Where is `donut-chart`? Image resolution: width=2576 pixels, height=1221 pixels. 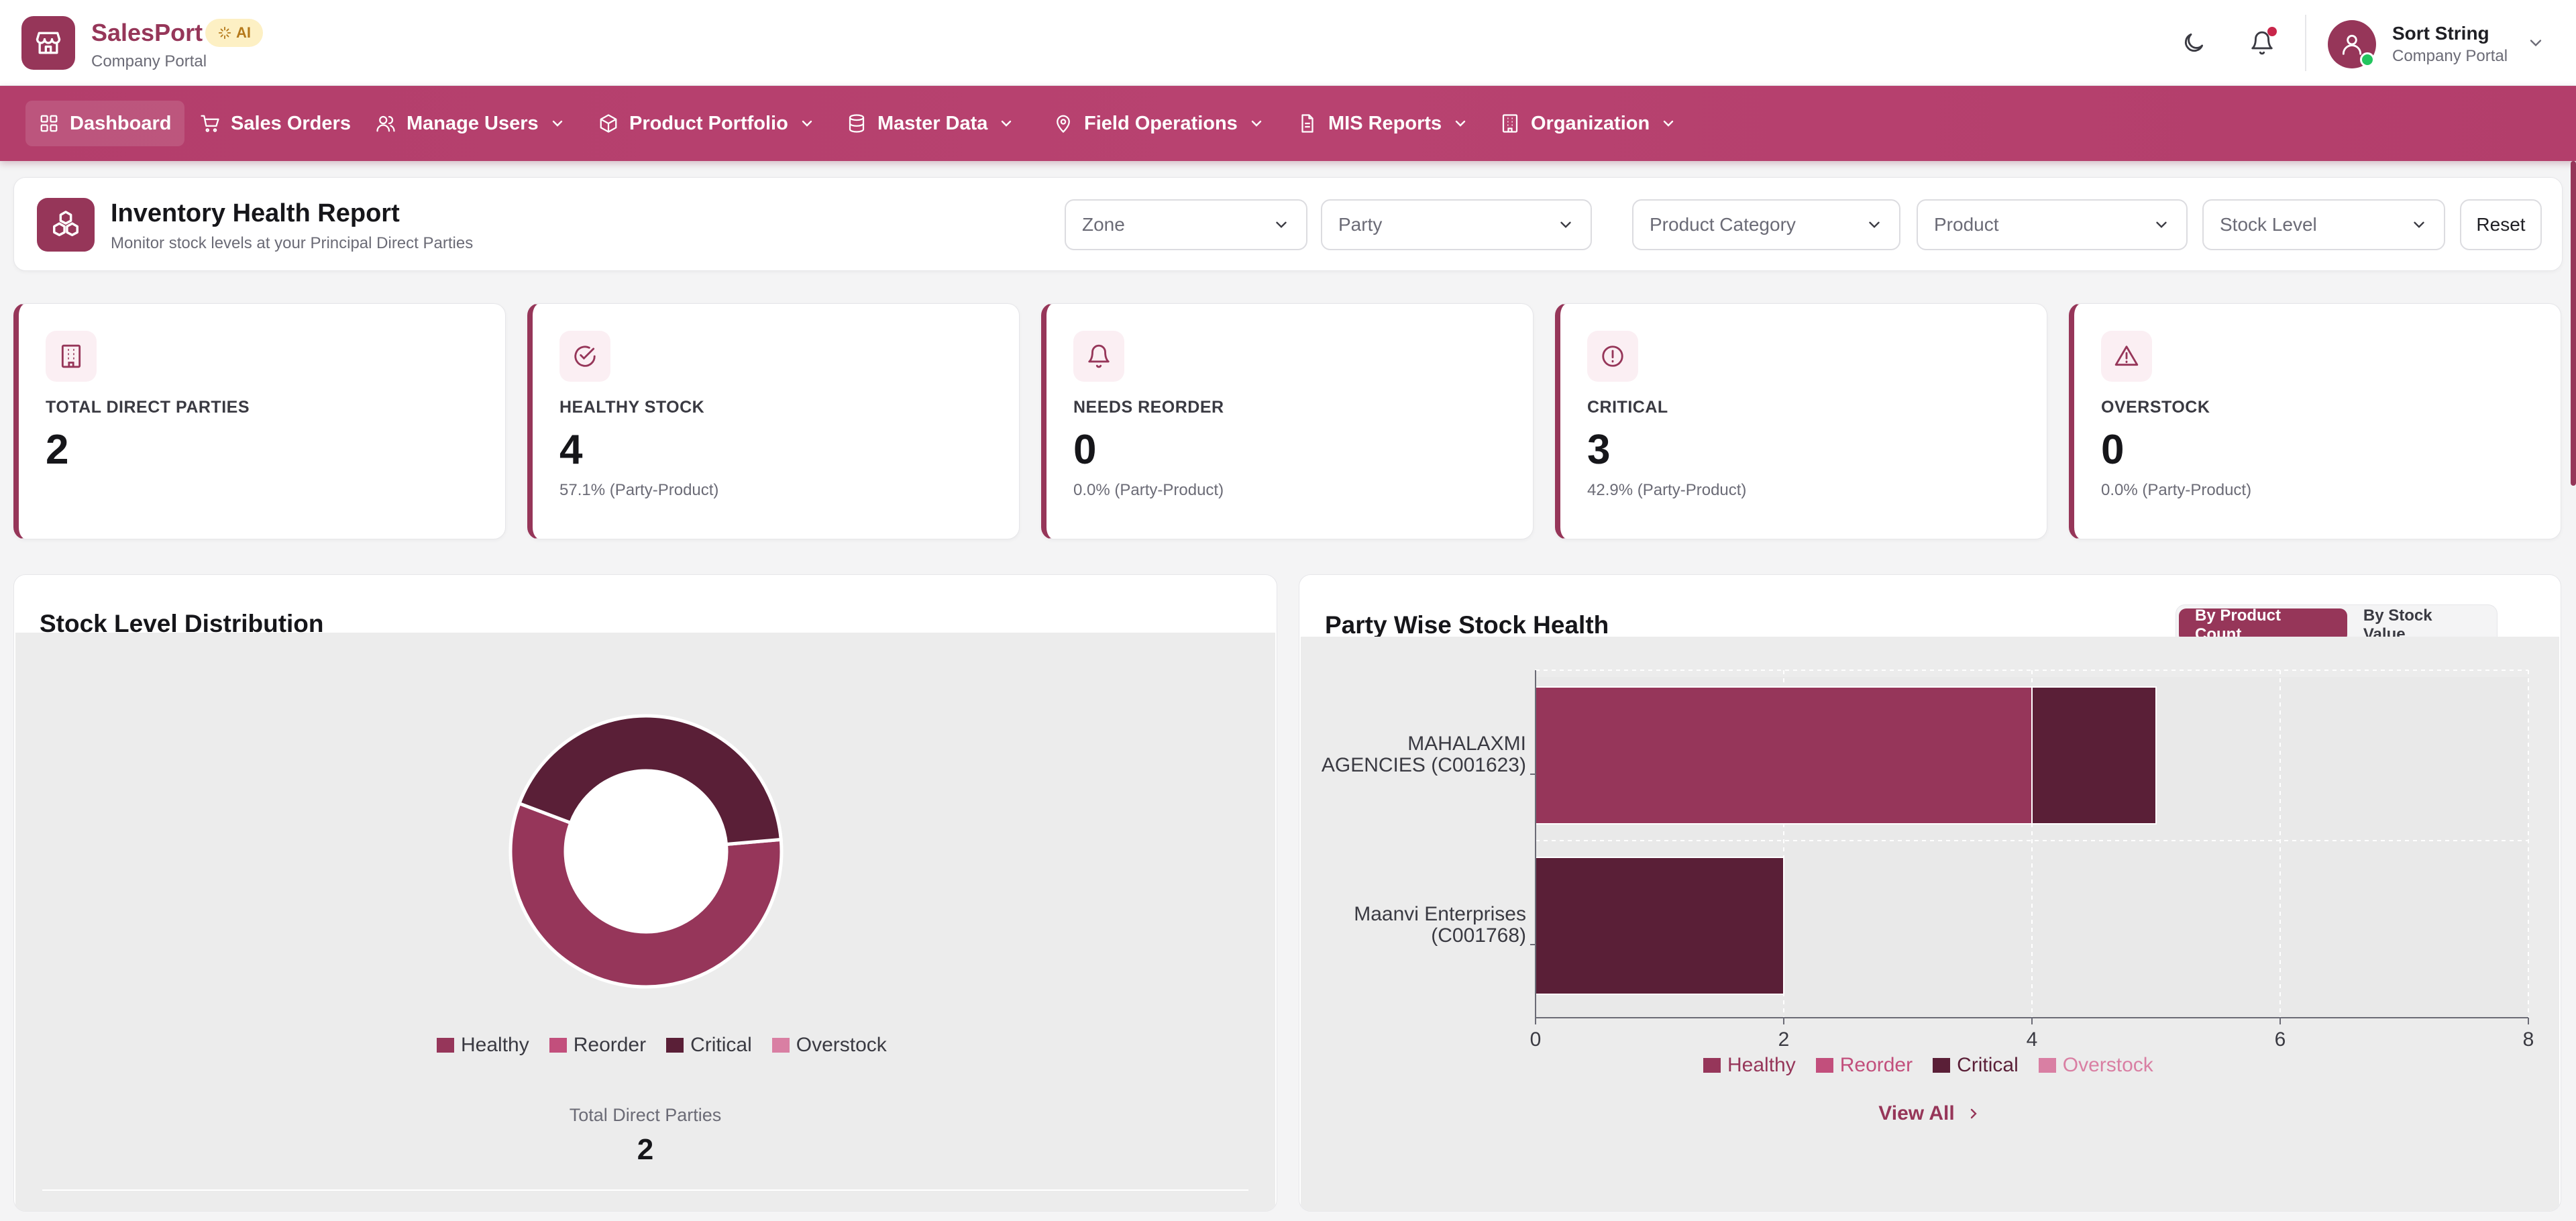
donut-chart is located at coordinates (646, 851).